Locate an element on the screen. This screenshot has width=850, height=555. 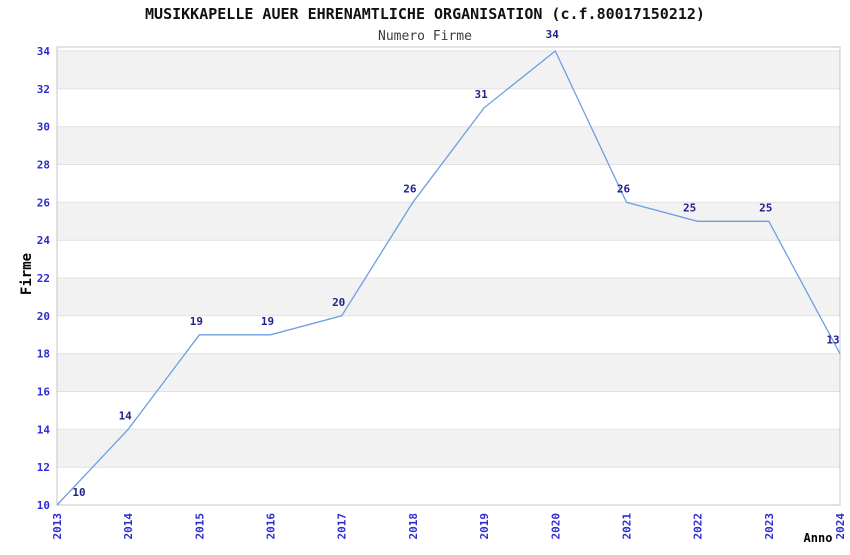
y-tick-label: 16 is located at coordinates (44, 392).